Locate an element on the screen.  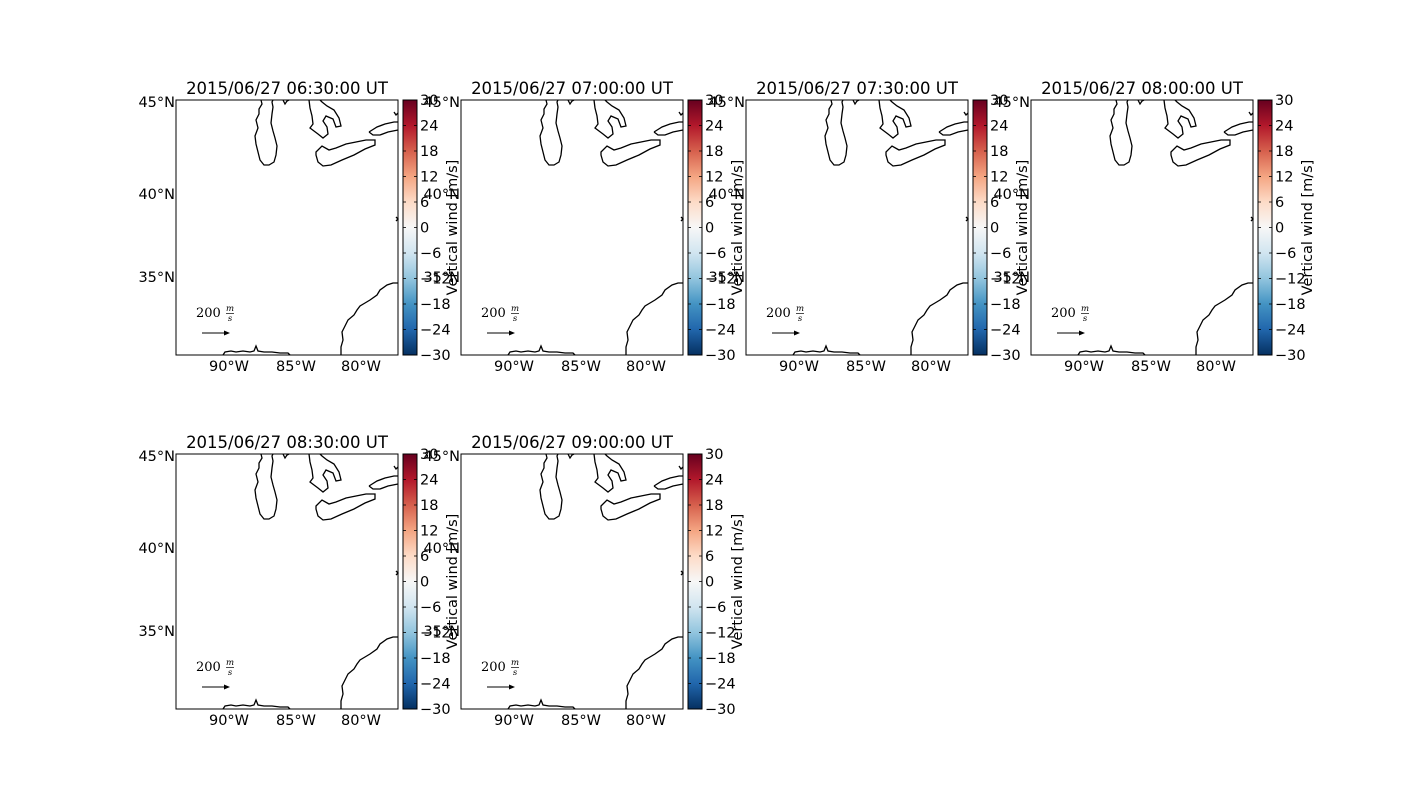
panel-title: 2015/06/27 07:30:00 UT is located at coordinates (857, 88).